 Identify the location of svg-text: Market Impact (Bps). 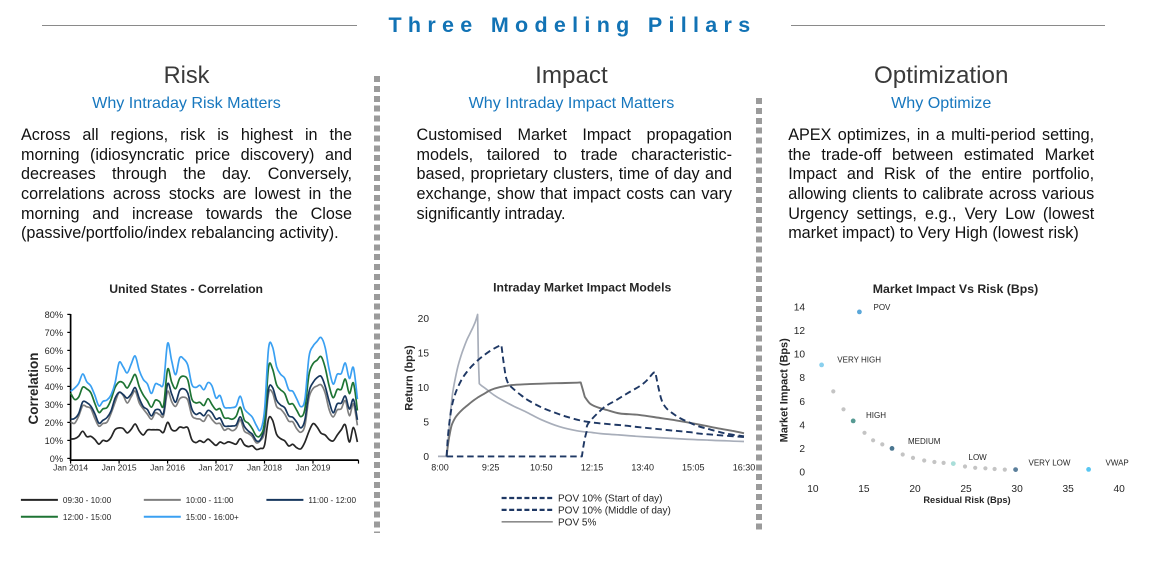
(785, 390).